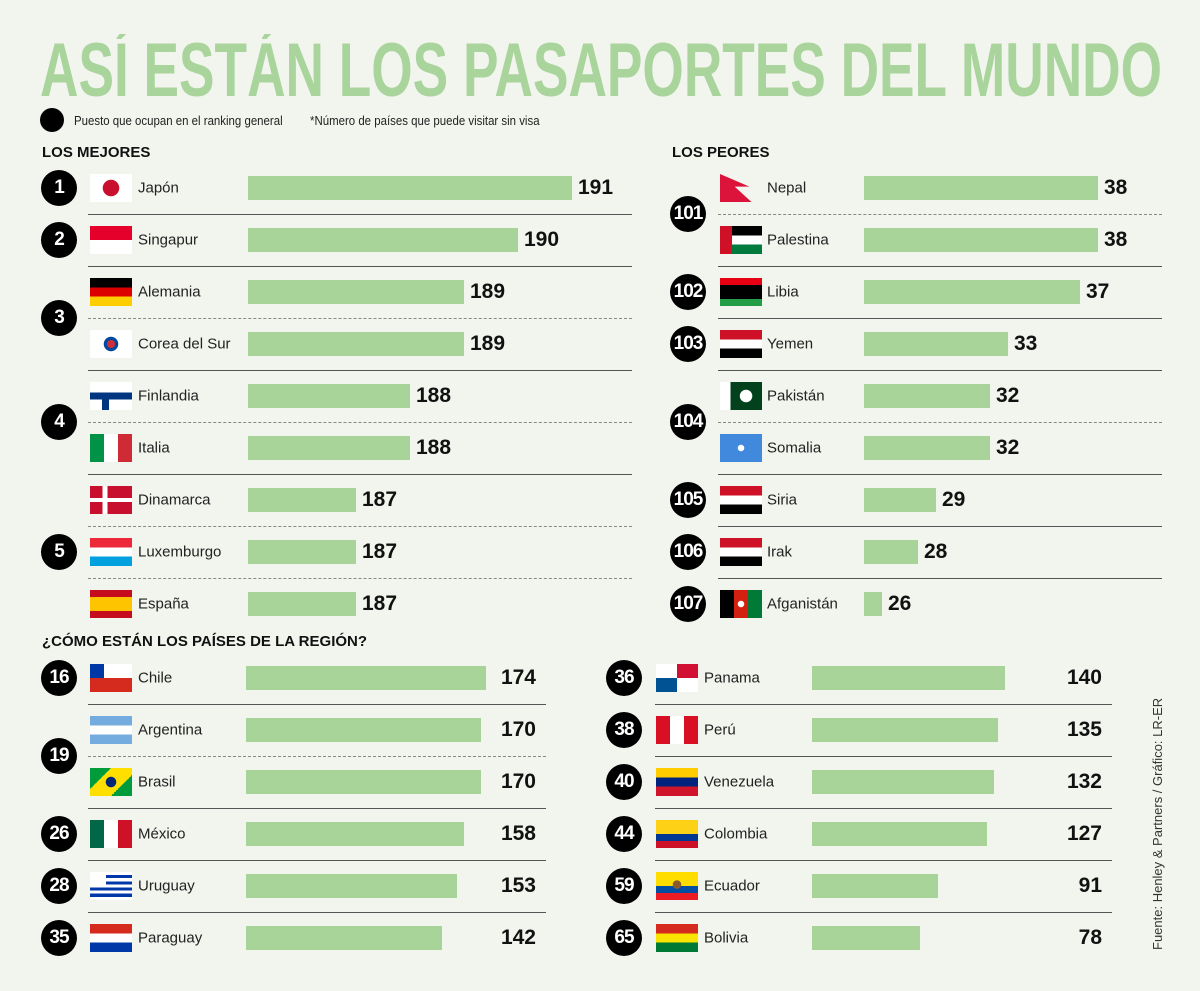 The image size is (1200, 991). Describe the element at coordinates (688, 552) in the screenshot. I see `rank-circle: 106` at that location.